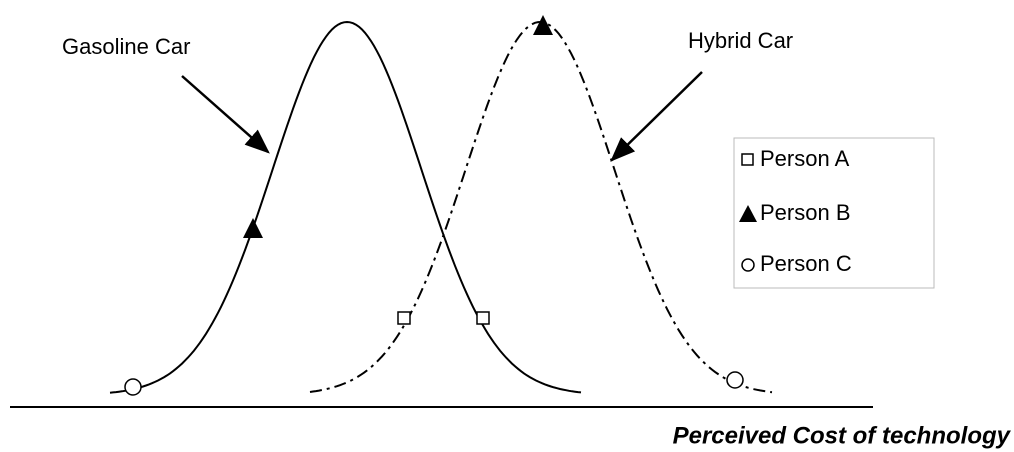 Image resolution: width=1014 pixels, height=452 pixels. I want to click on axis-label: Perceived Cost of technology, so click(842, 435).